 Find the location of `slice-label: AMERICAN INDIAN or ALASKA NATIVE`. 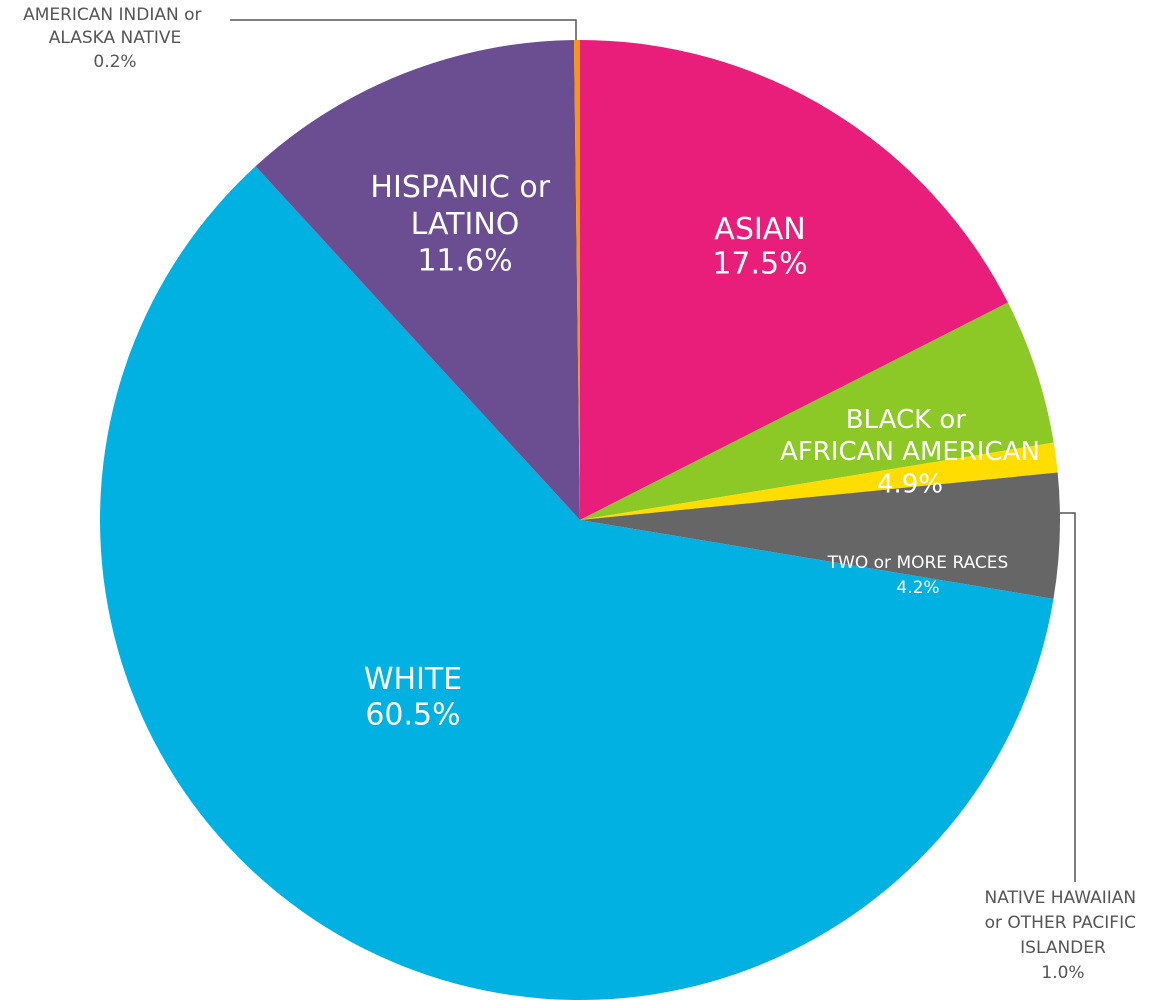

slice-label: AMERICAN INDIAN or ALASKA NATIVE is located at coordinates (115, 26).